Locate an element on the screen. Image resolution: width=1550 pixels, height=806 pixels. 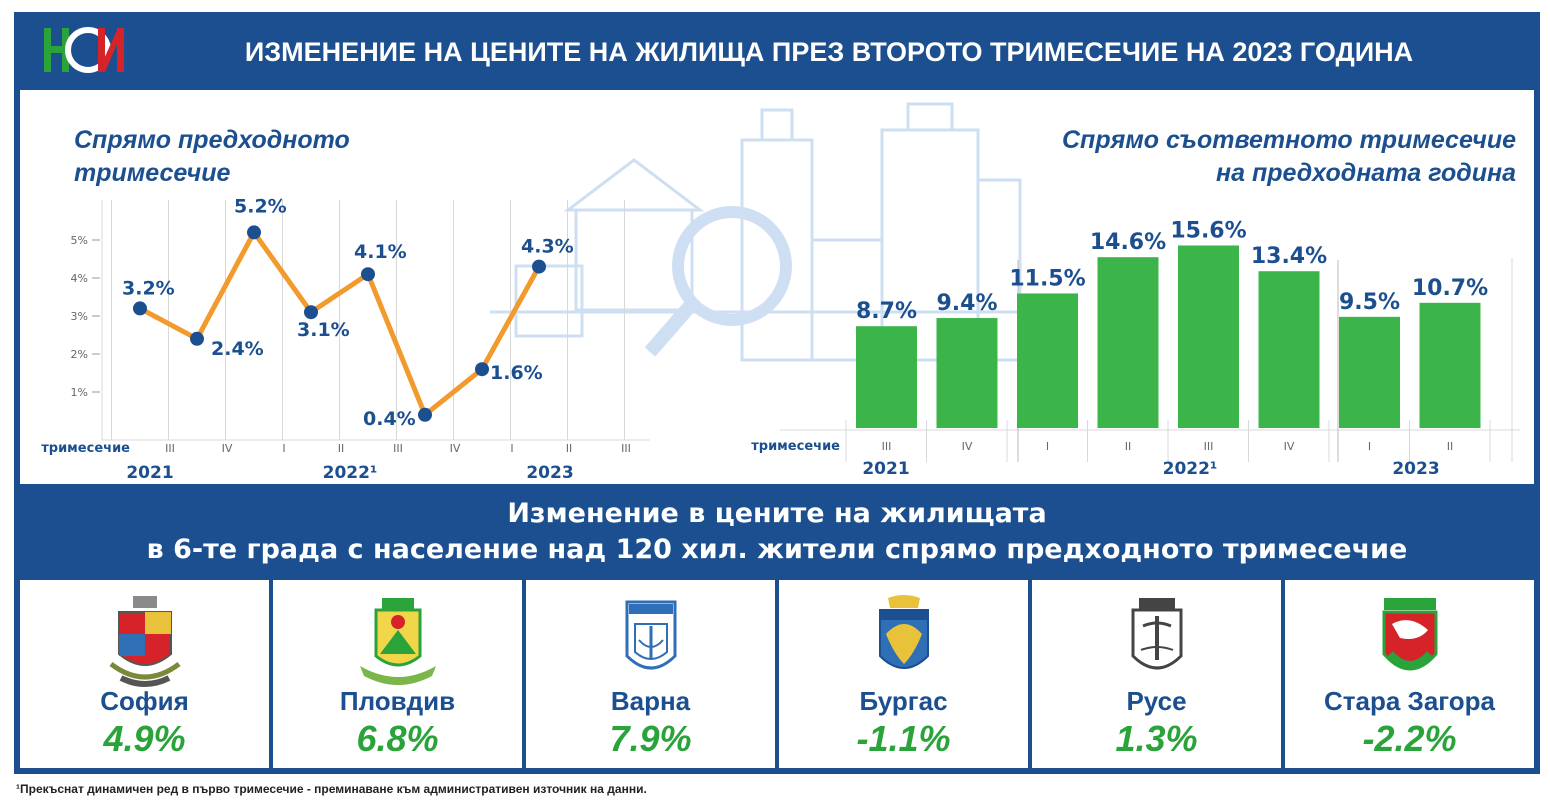
bar-axis-label: тримесечие is located at coordinates (795, 446).